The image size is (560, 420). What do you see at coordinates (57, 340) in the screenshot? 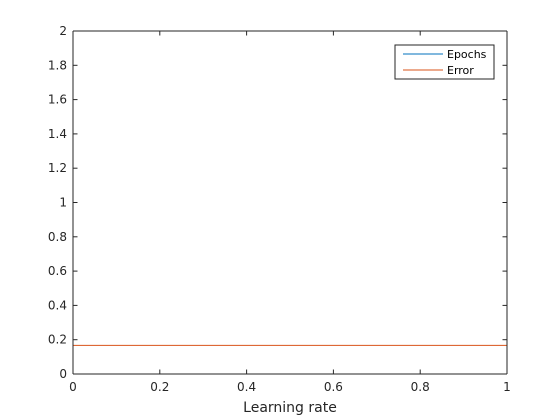
I see `y-tick-label: 0.2` at bounding box center [57, 340].